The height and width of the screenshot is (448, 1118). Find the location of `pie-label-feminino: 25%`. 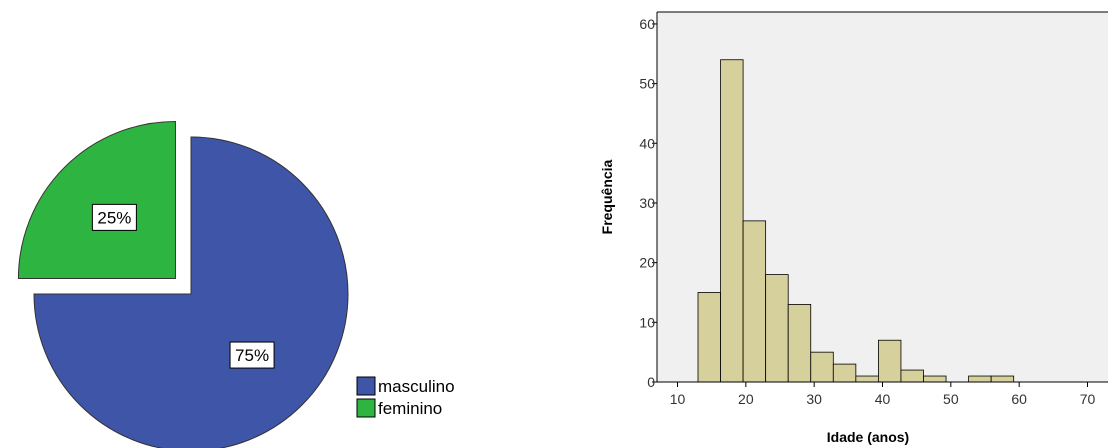

pie-label-feminino: 25% is located at coordinates (114, 217).